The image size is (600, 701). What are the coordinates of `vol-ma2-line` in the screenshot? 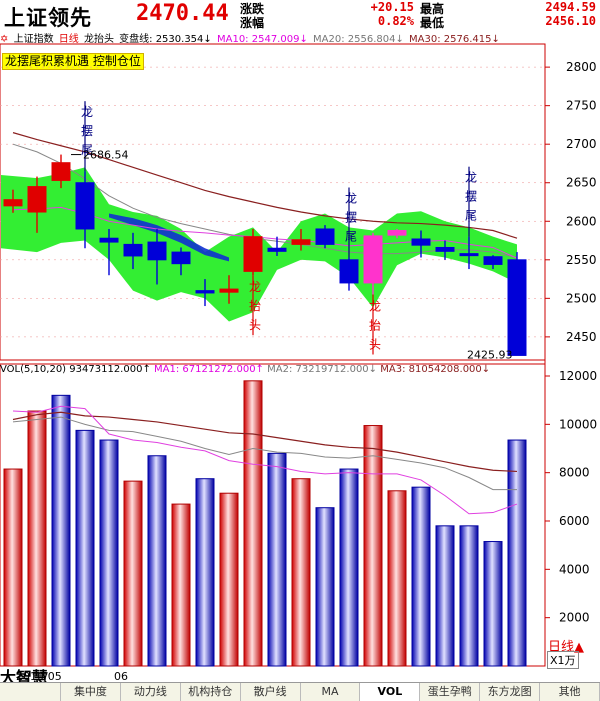 It's located at (264, 453).